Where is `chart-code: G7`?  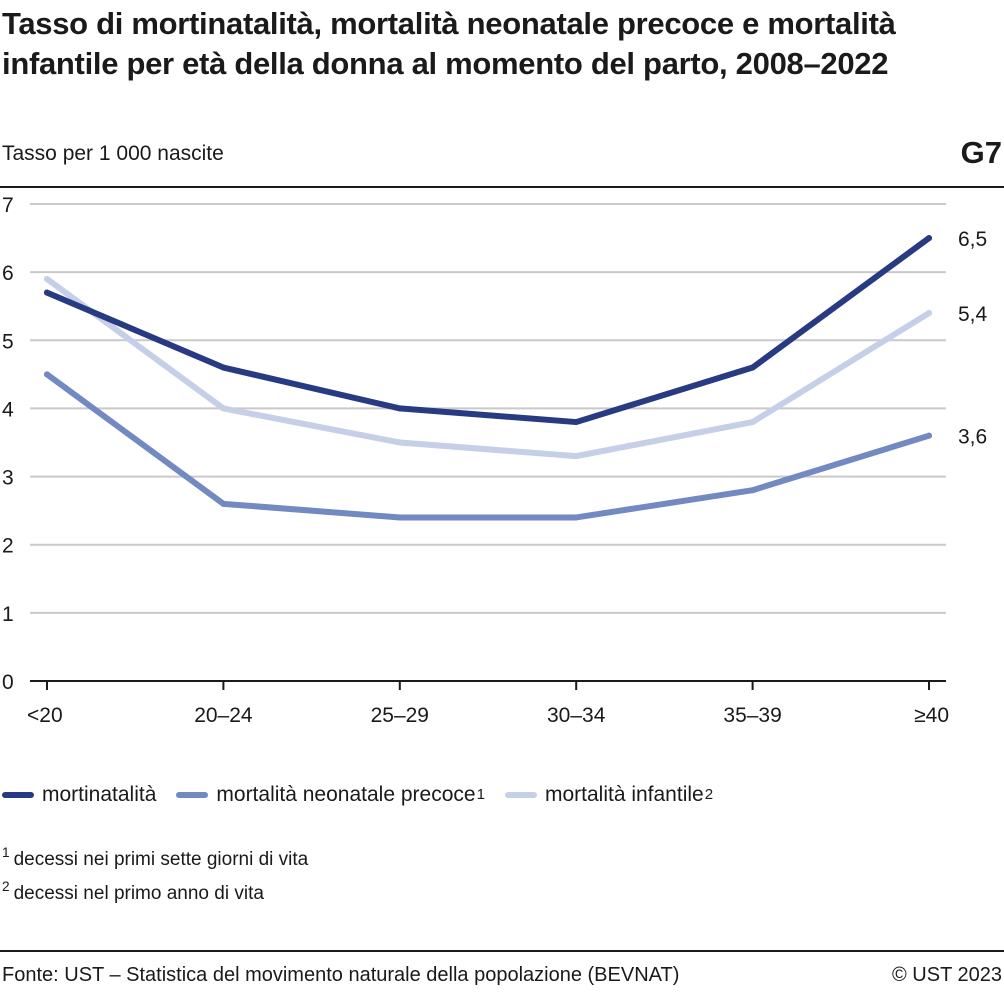
chart-code: G7 is located at coordinates (981, 152).